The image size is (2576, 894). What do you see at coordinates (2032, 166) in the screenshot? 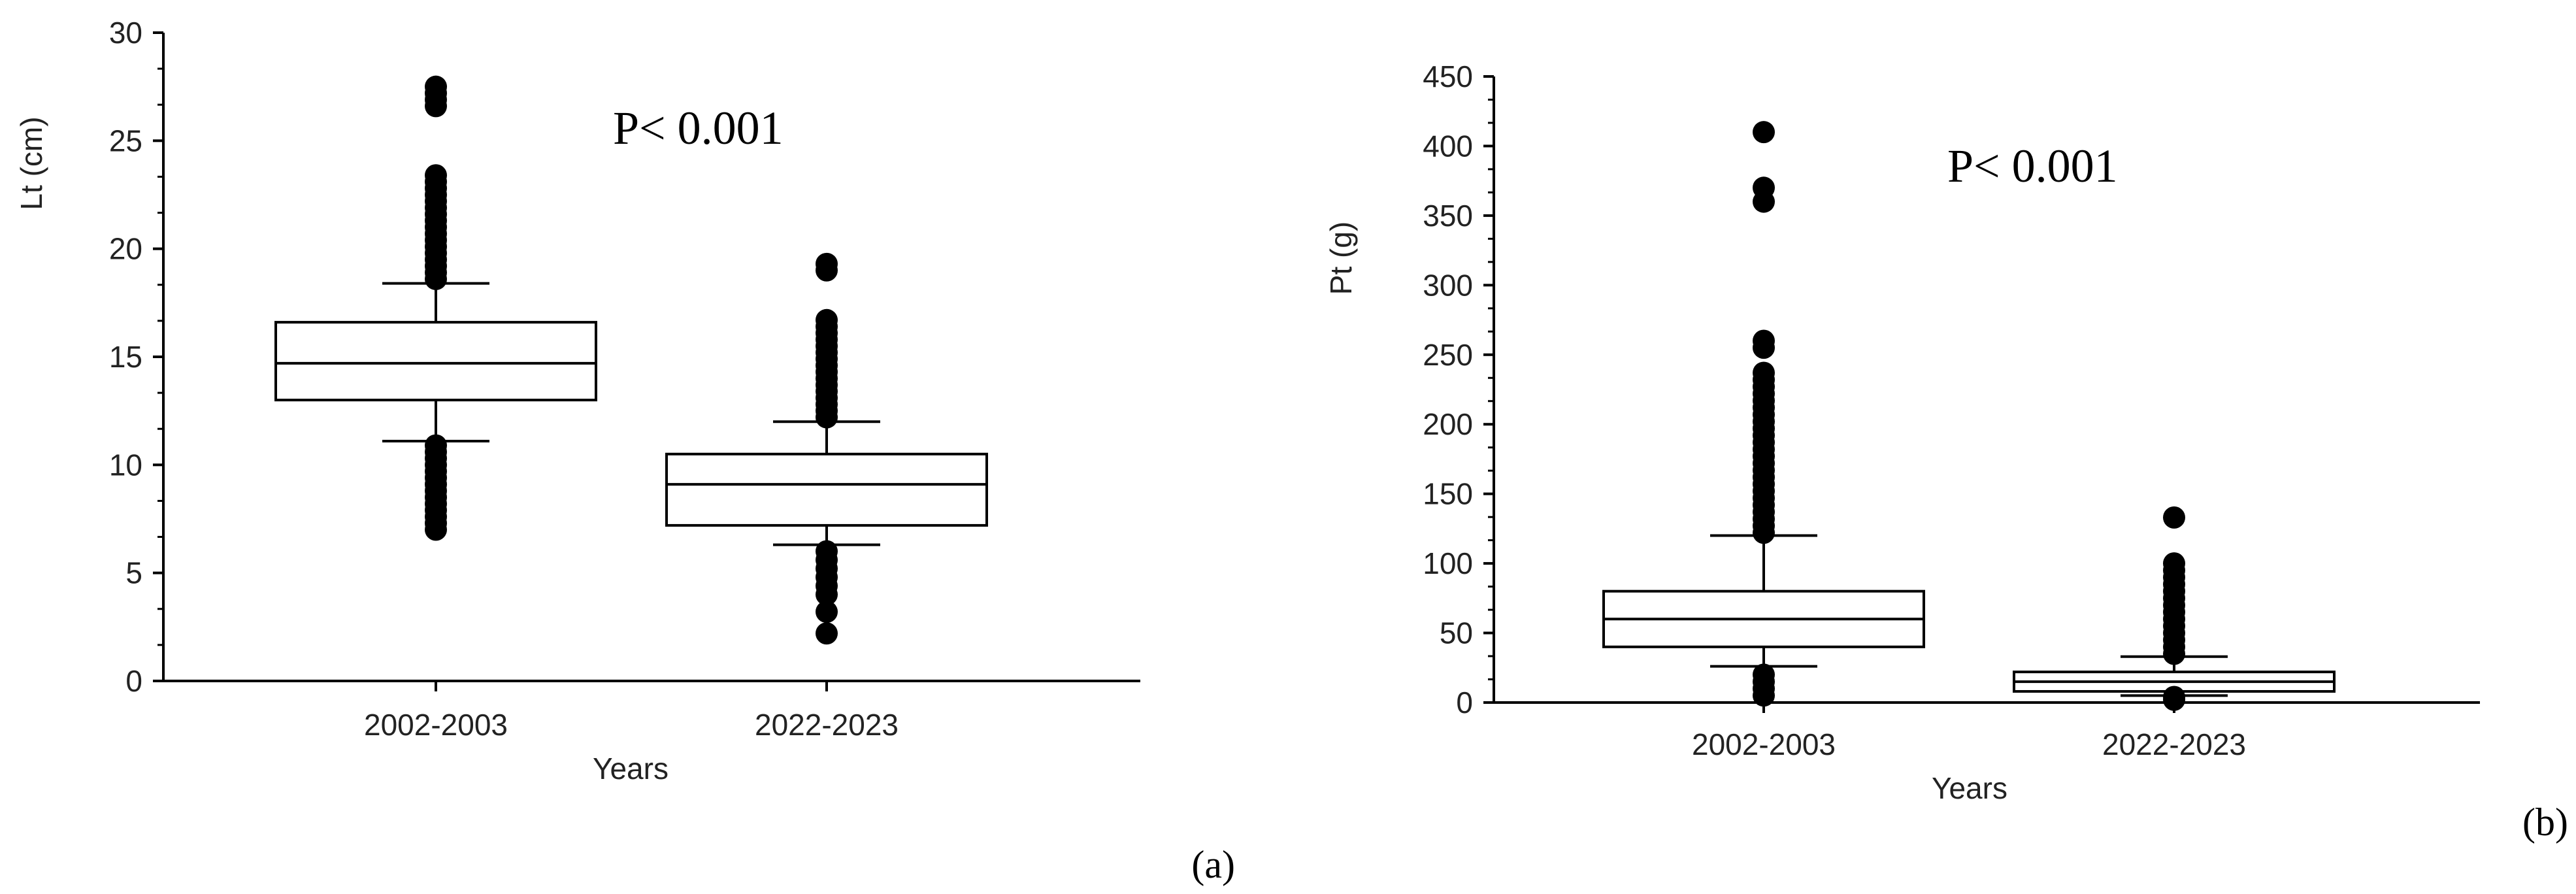
I see `annotation-b: P< 0.001` at bounding box center [2032, 166].